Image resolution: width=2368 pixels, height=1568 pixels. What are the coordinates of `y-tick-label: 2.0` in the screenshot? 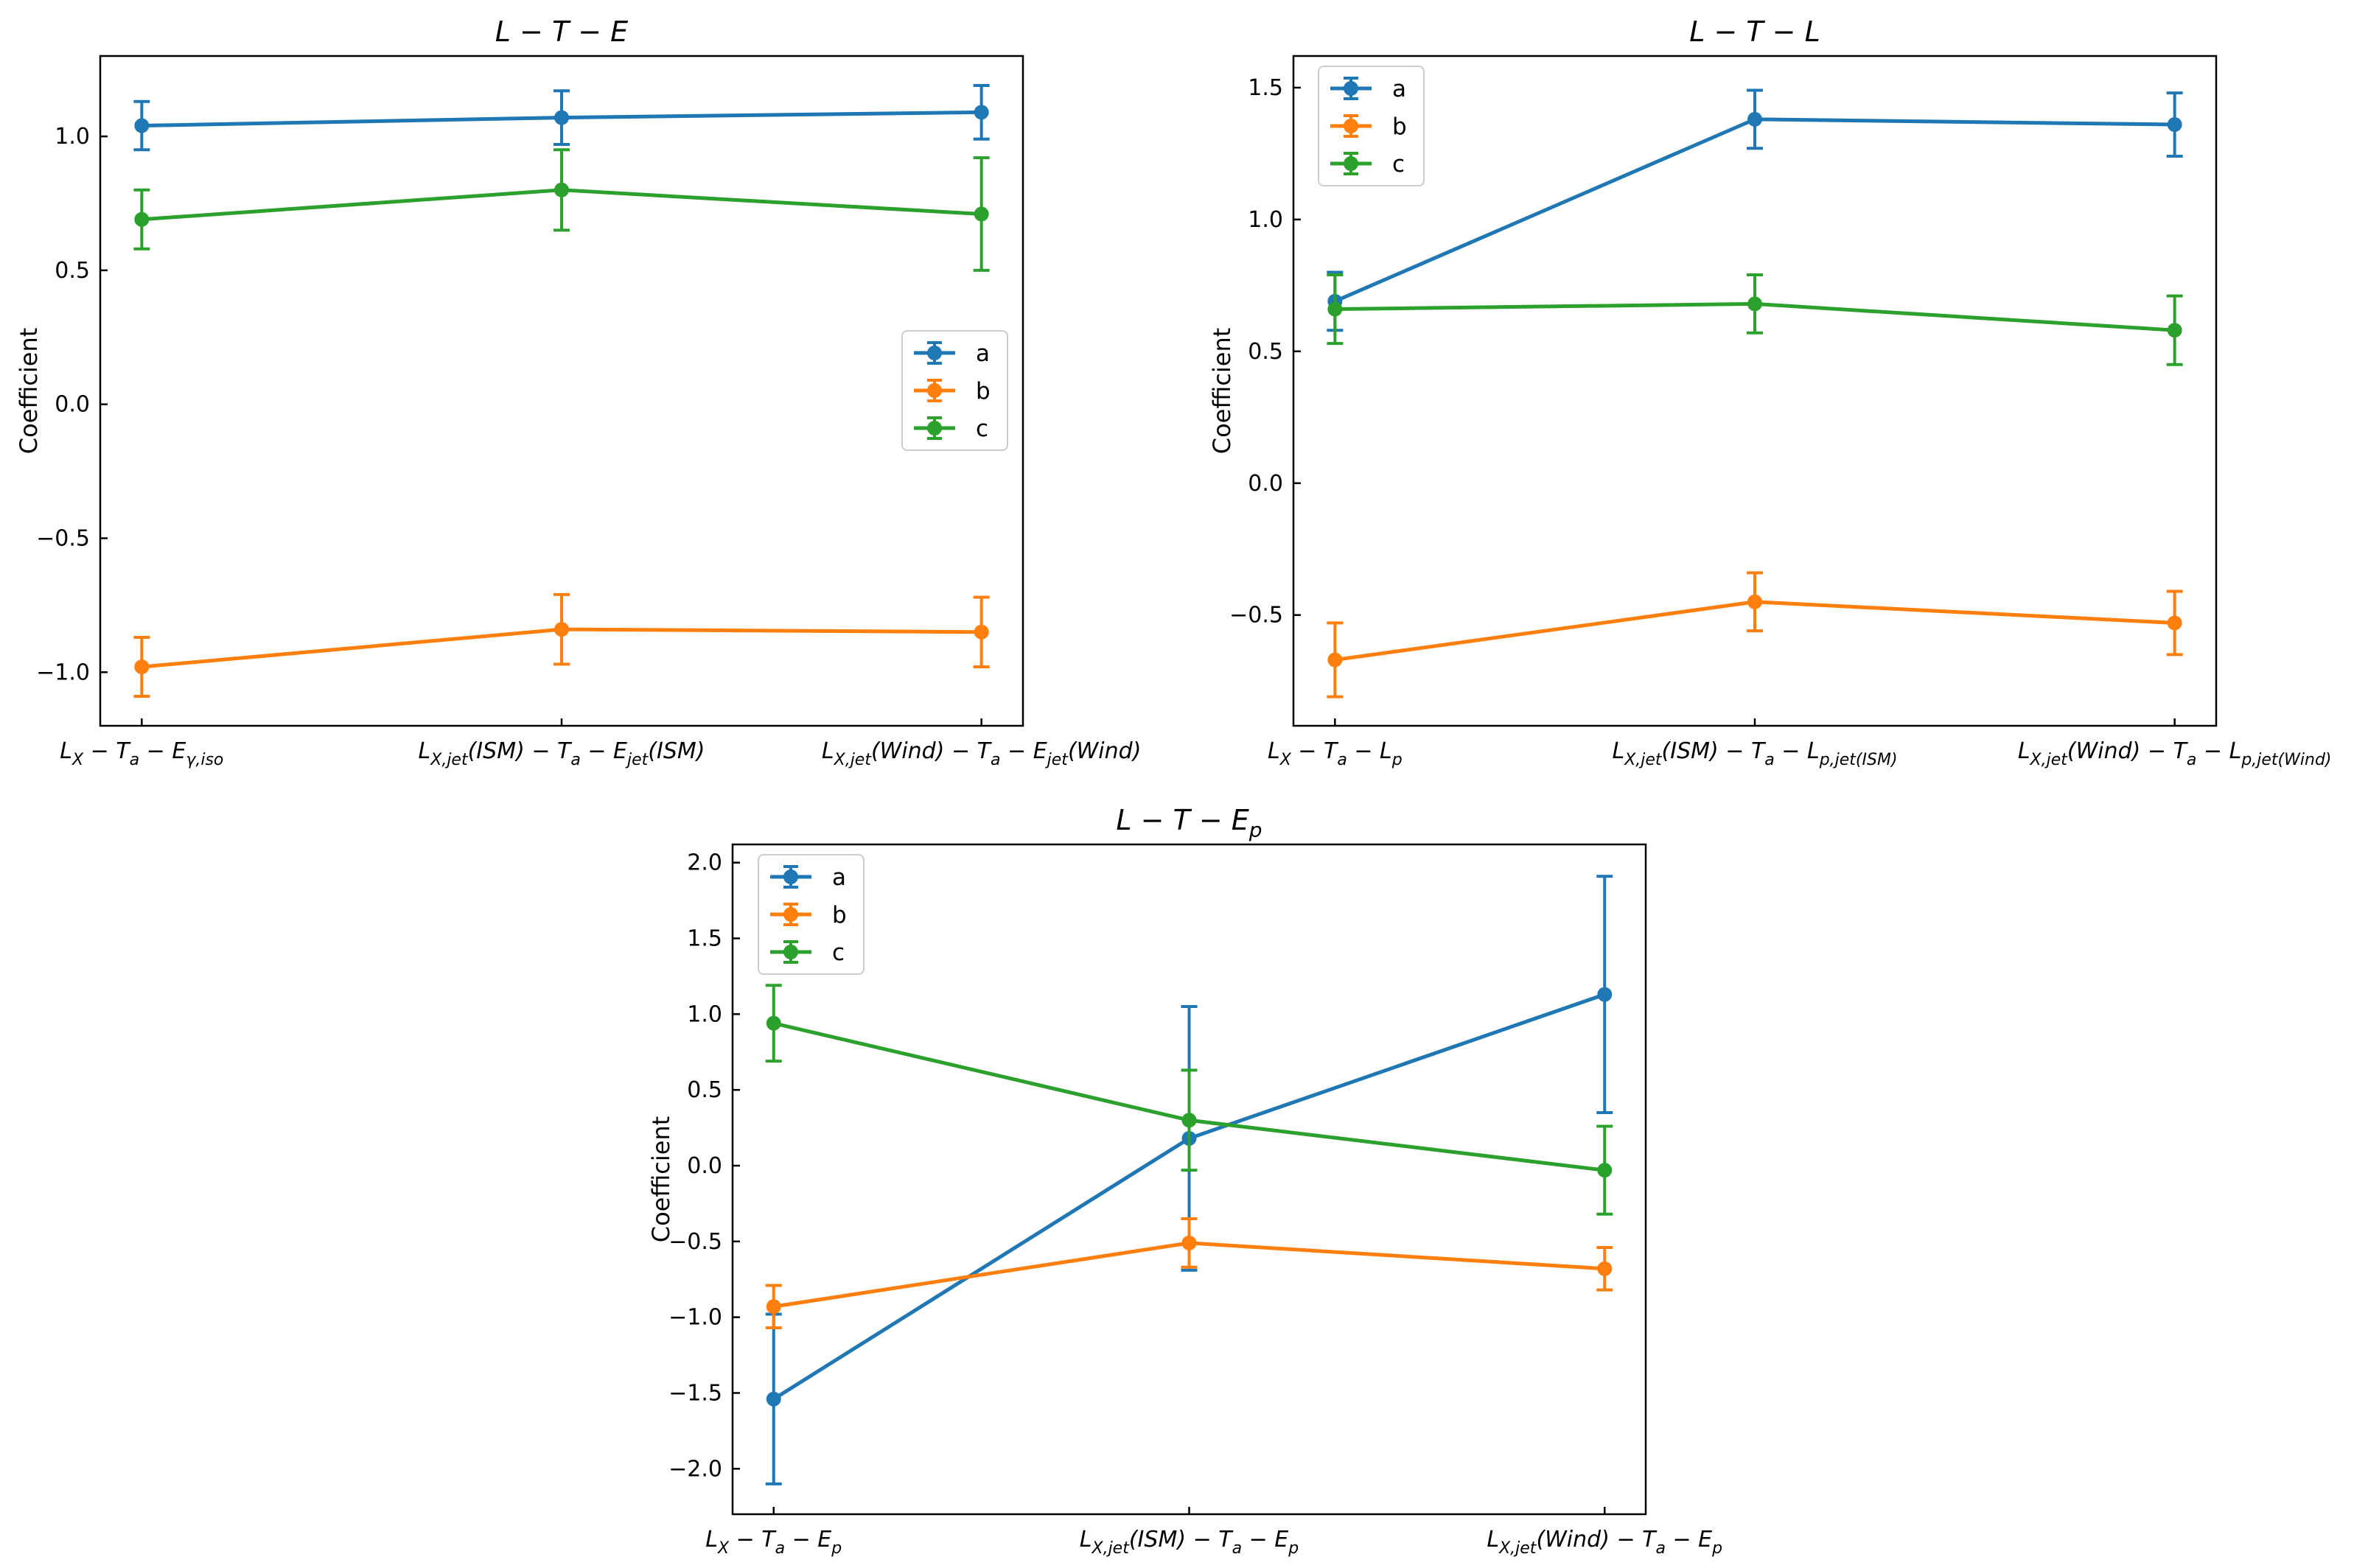 It's located at (704, 863).